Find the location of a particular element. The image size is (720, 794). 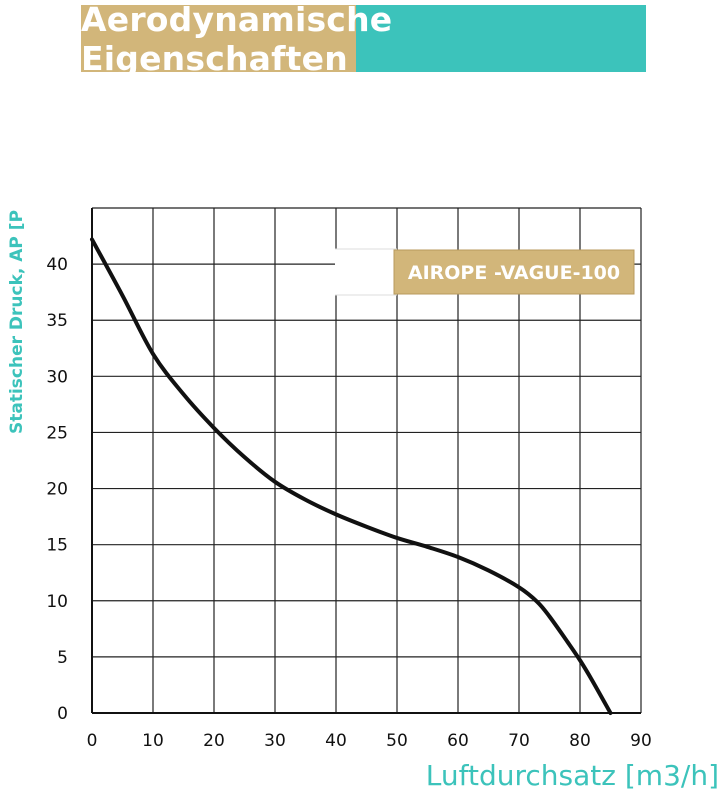

x-tick-label: 40 is located at coordinates (336, 741).